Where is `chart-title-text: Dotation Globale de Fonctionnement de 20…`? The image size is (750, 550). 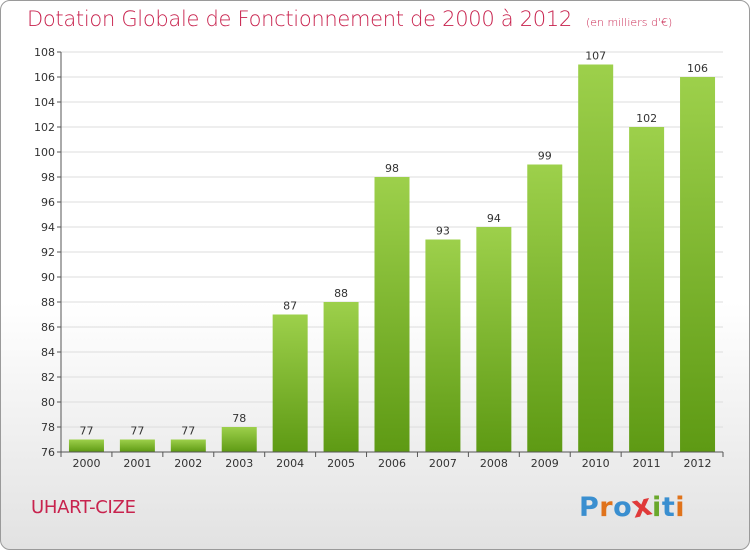
chart-title-text: Dotation Globale de Fonctionnement de 20… is located at coordinates (299, 19).